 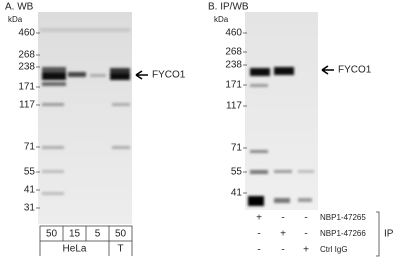 What do you see at coordinates (98, 234) in the screenshot?
I see `lane-label: 5` at bounding box center [98, 234].